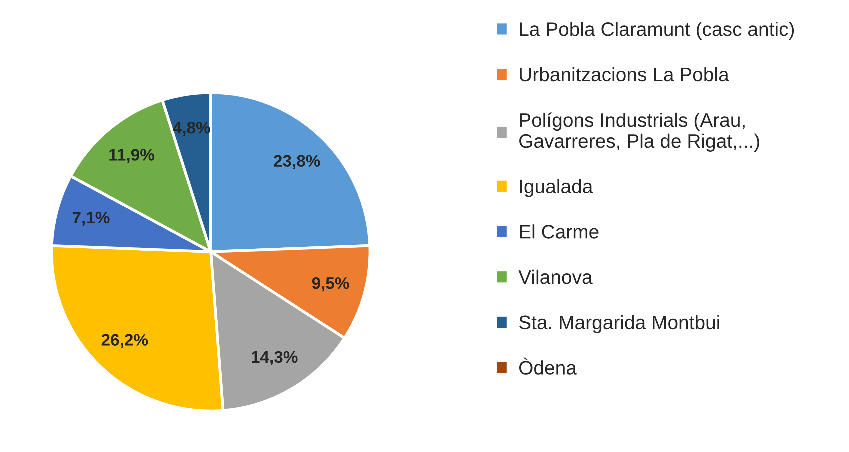 This screenshot has width=849, height=452. I want to click on legend-label: El Carme, so click(559, 231).